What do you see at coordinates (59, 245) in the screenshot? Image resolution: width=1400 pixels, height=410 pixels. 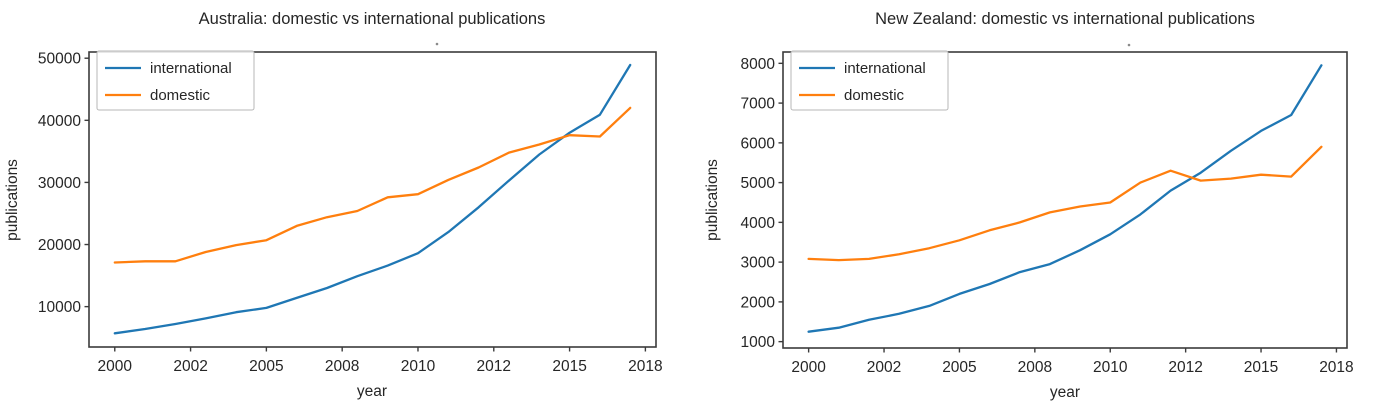 I see `y-tick-label: 20000` at bounding box center [59, 245].